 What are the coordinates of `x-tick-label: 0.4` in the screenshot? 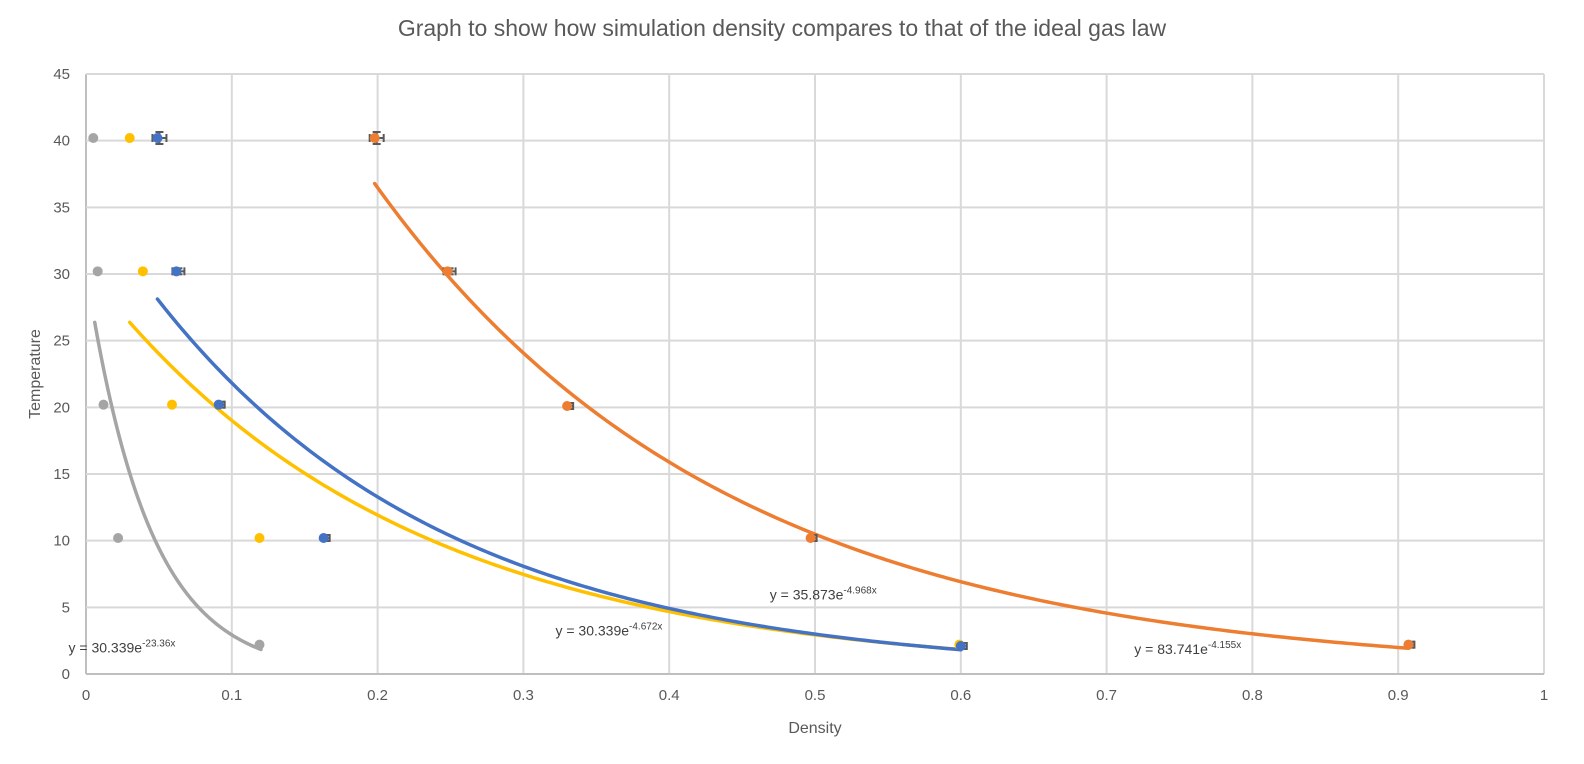 It's located at (669, 695).